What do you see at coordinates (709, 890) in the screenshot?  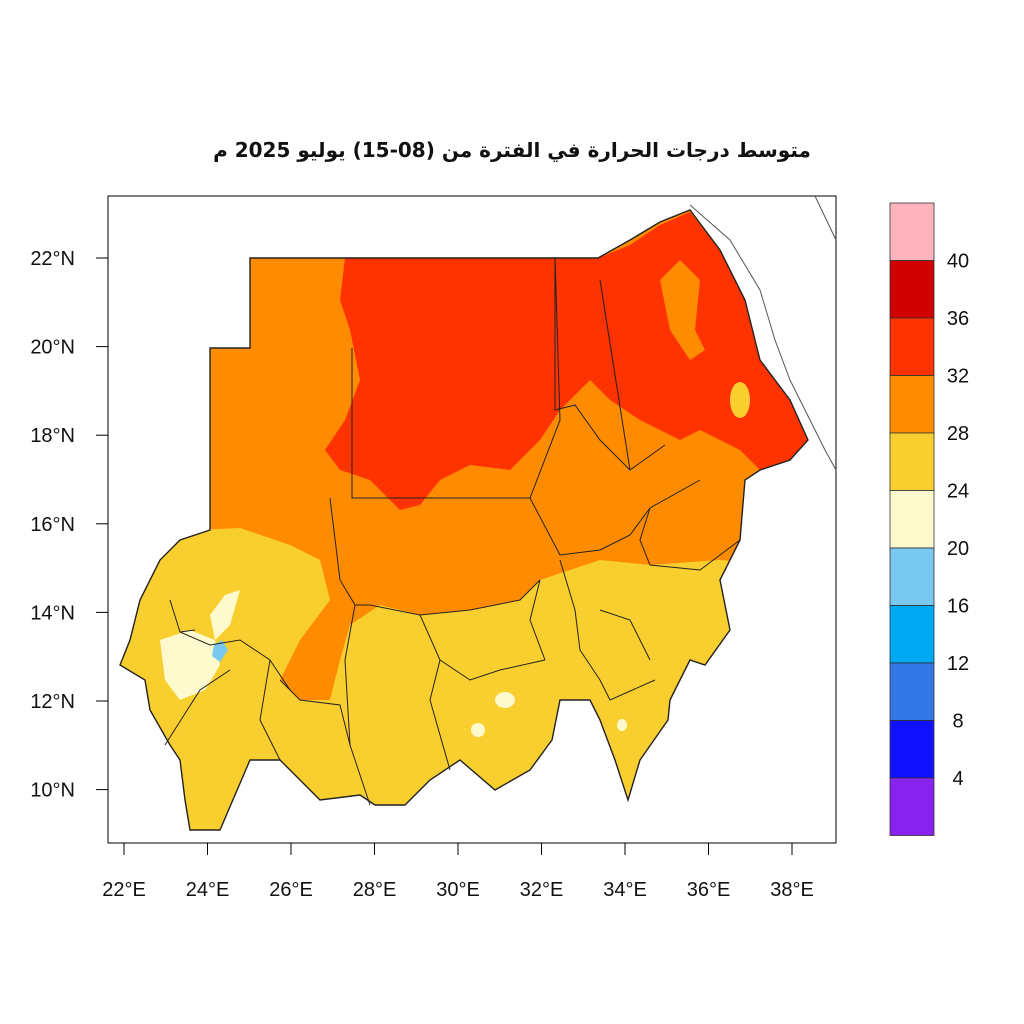 I see `x-tick-label: 36°E` at bounding box center [709, 890].